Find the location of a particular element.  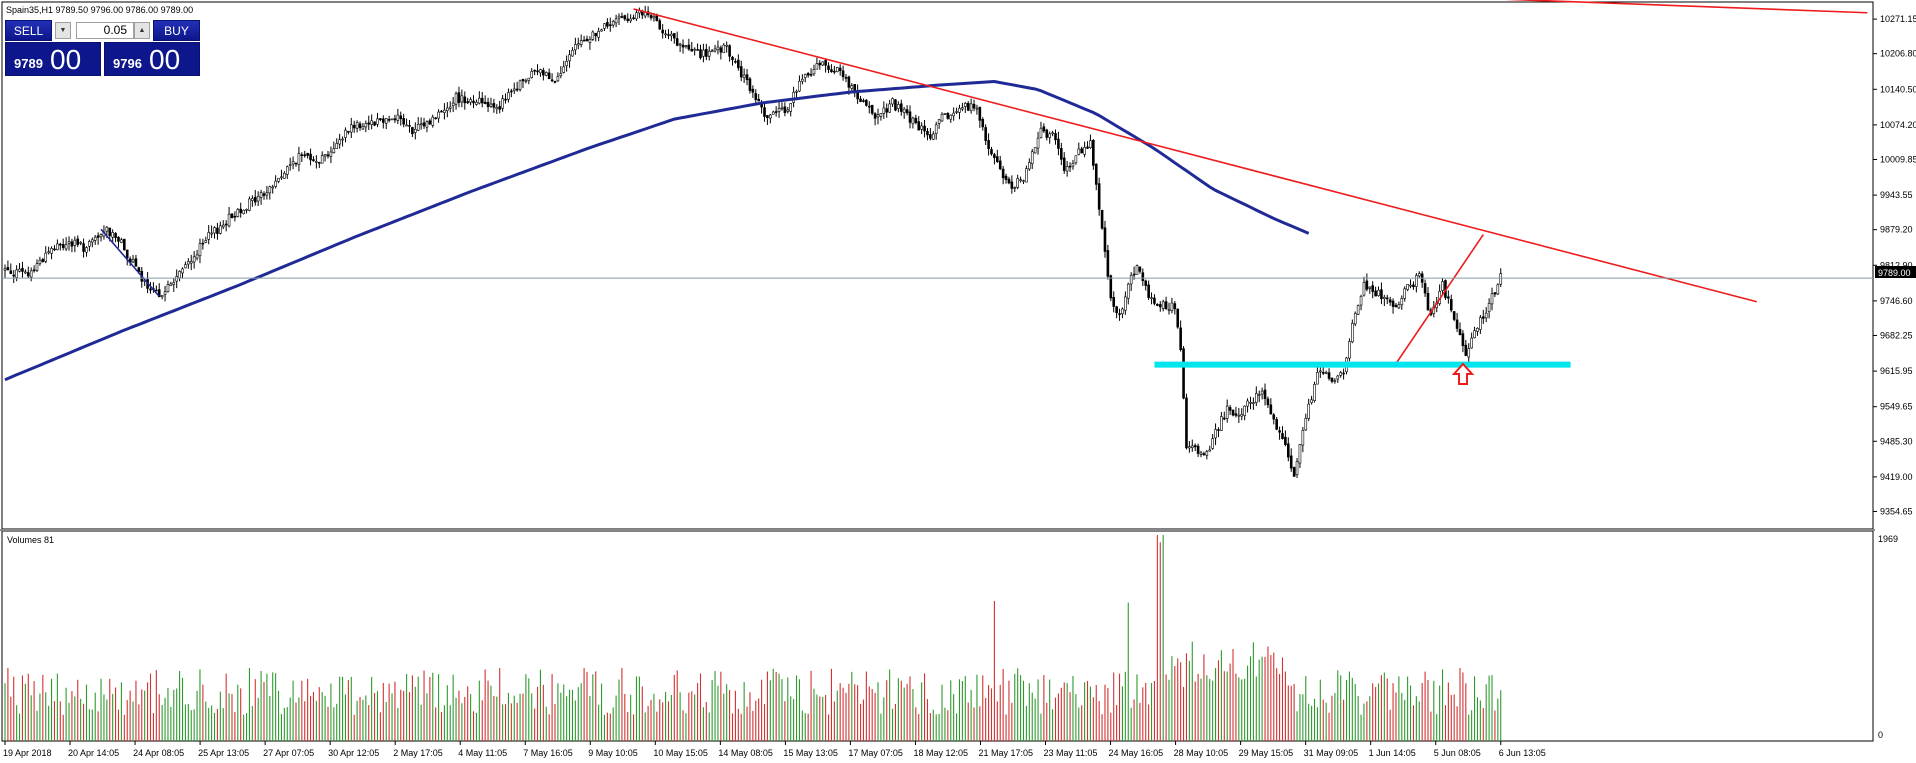

buy-button: BUY is located at coordinates (176, 30).